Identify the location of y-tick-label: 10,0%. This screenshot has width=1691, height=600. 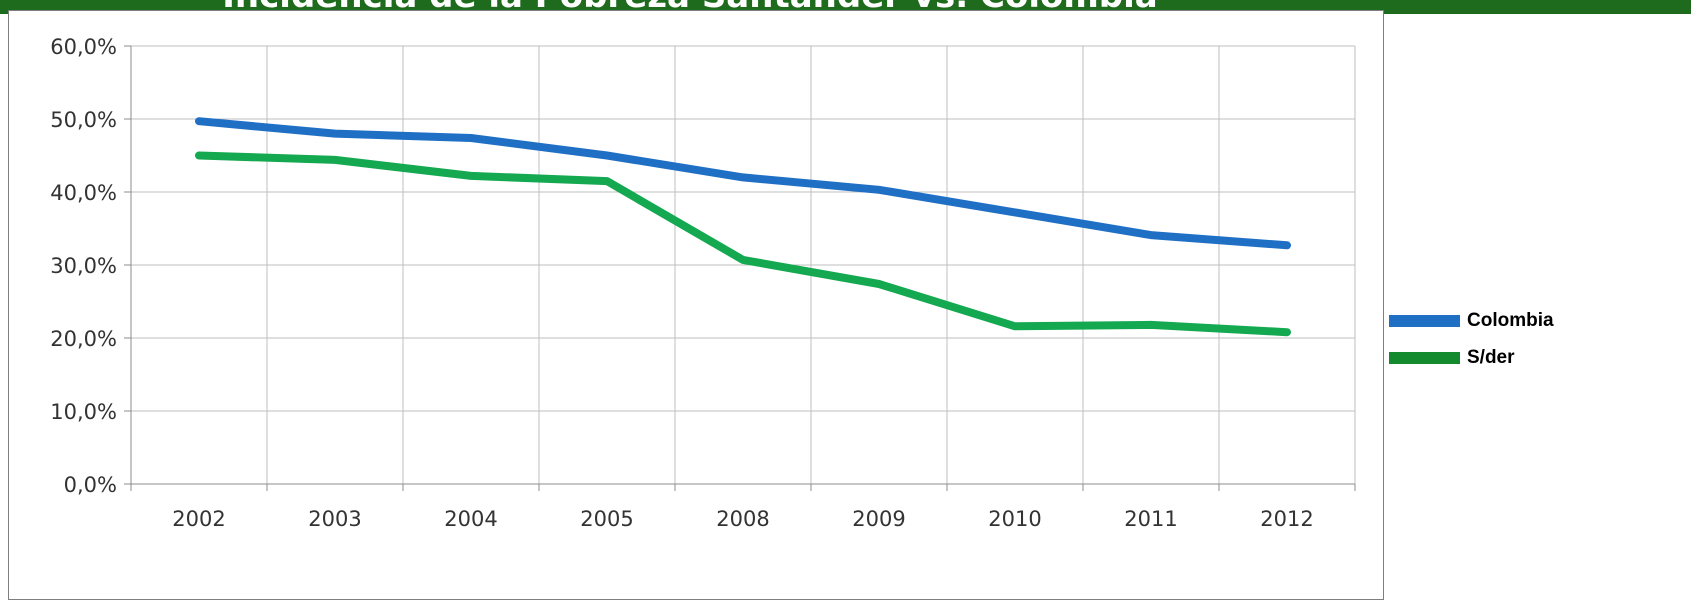
(83, 412).